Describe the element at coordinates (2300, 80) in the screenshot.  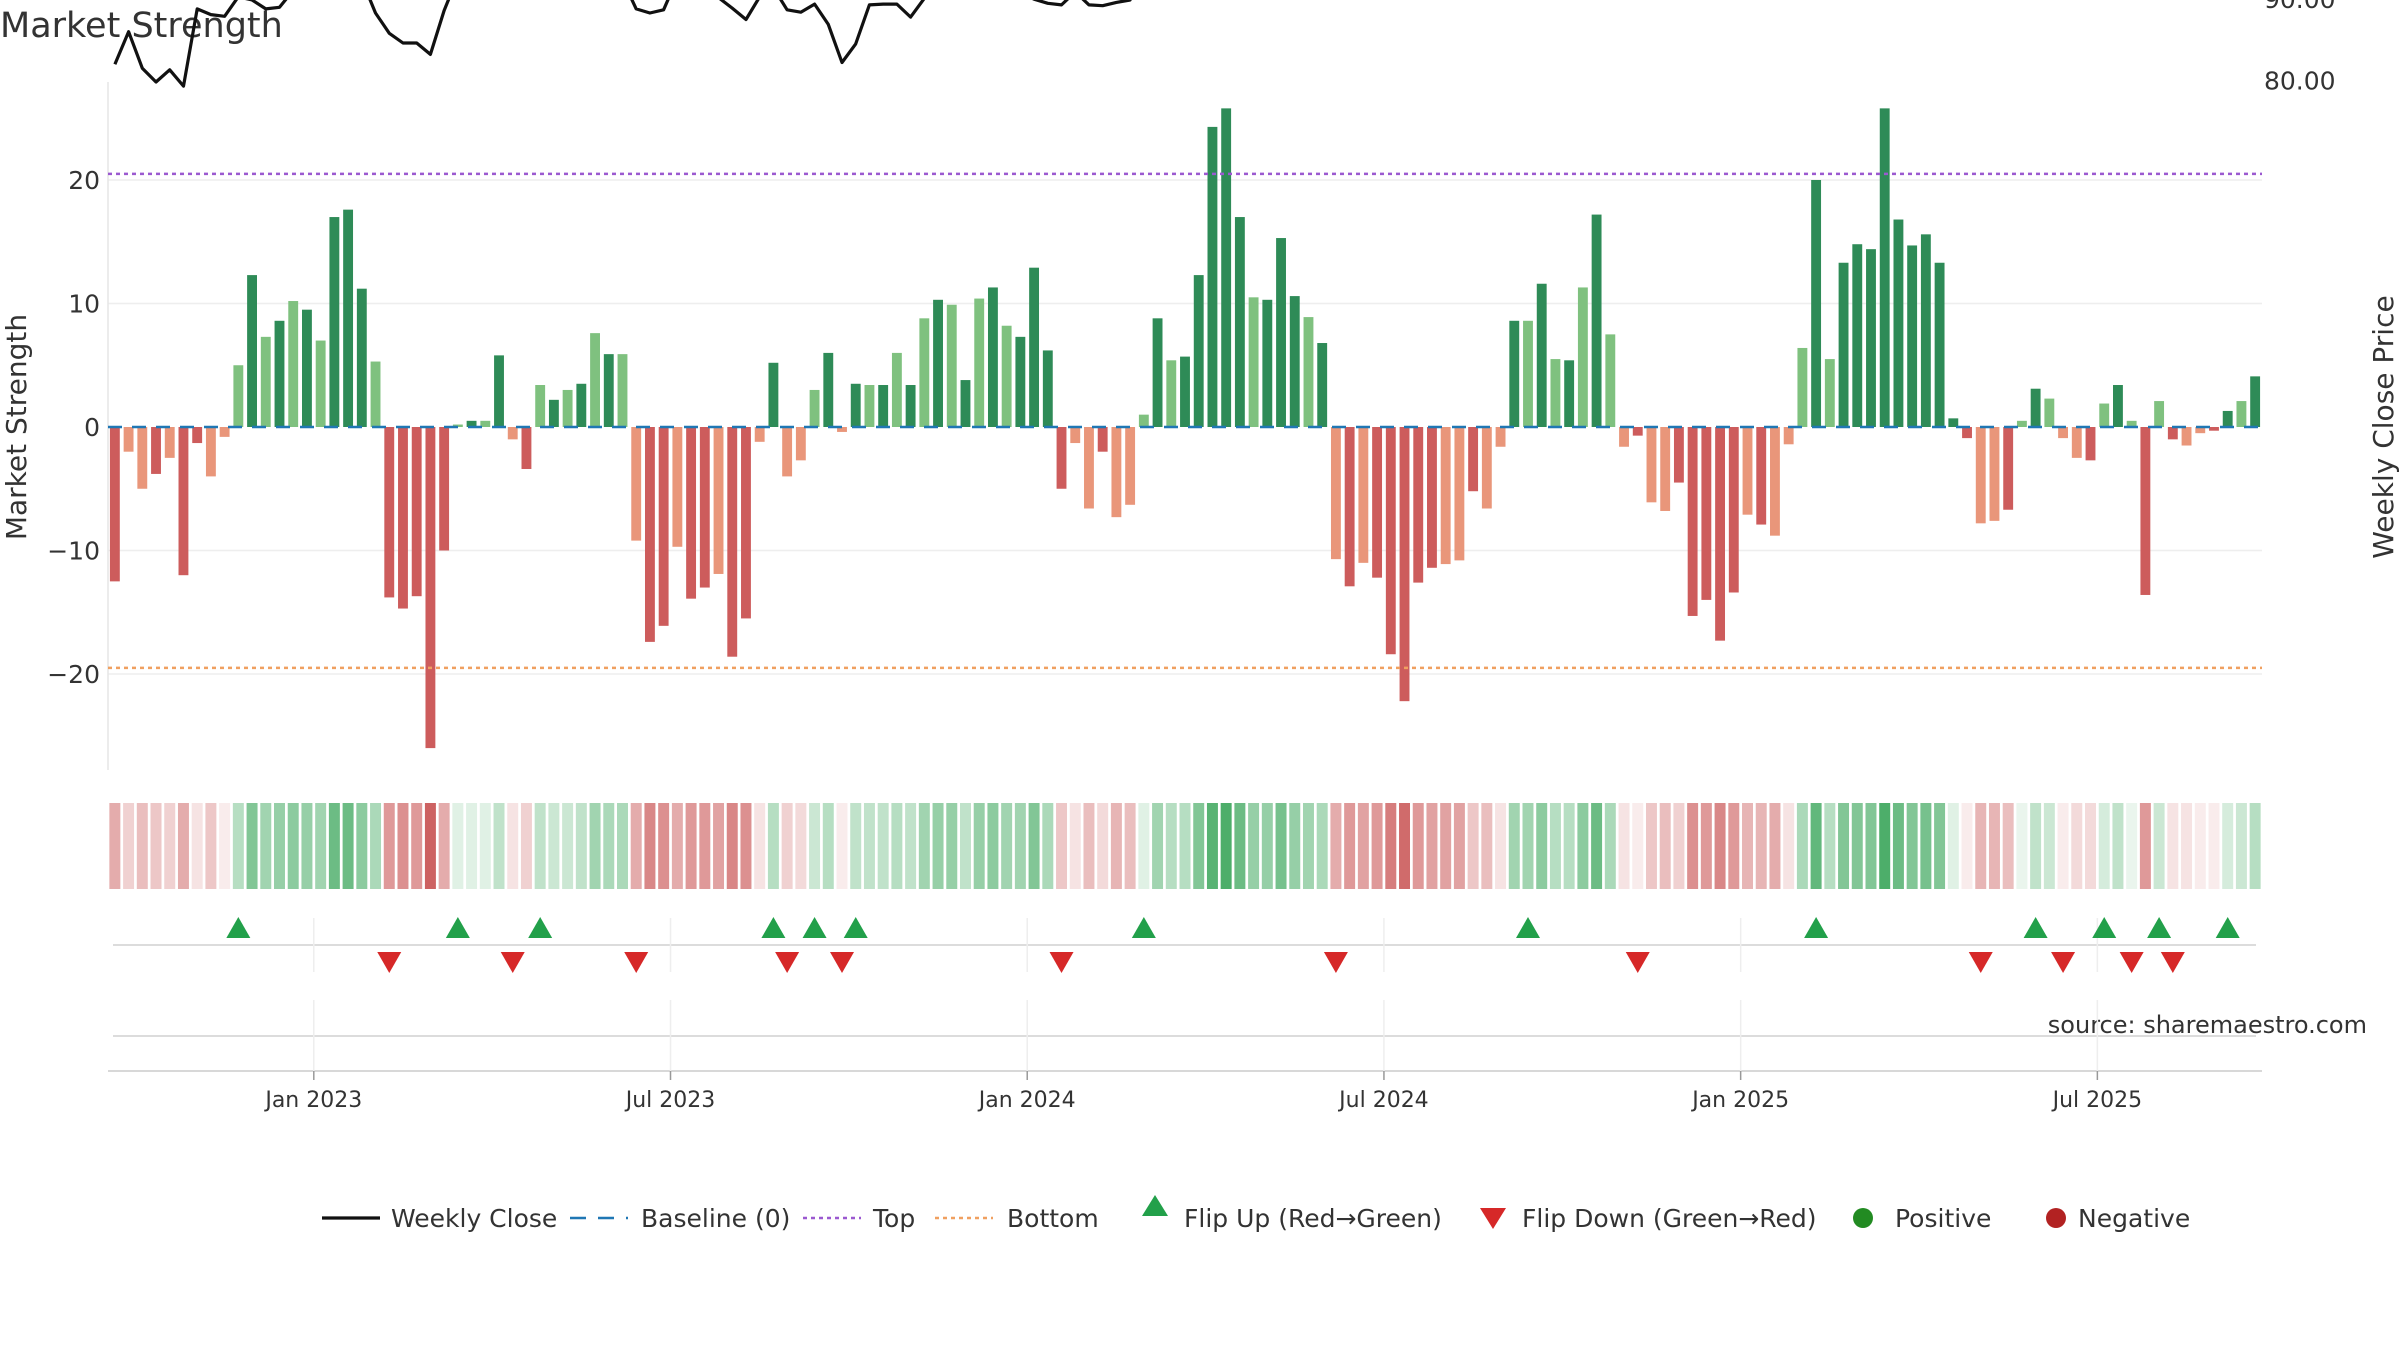
I see `right-tick-label: 80.00` at that location.